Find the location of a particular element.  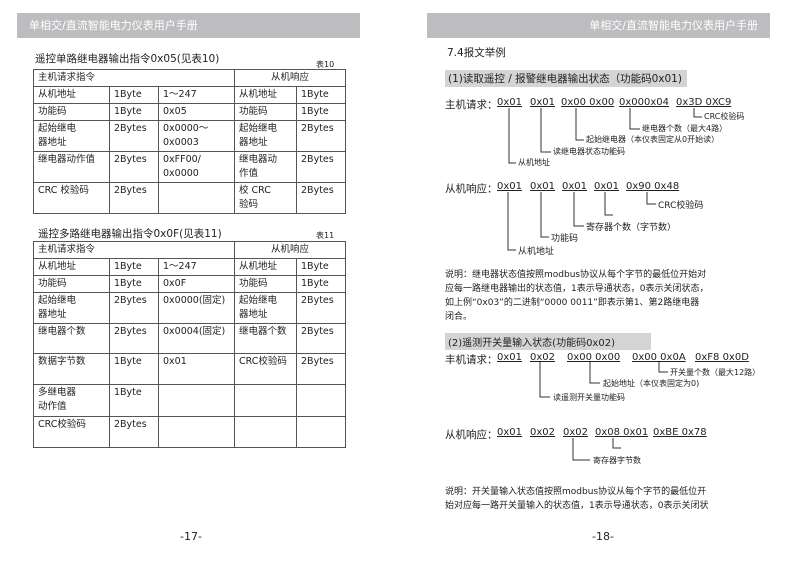

header-bar-right: 单相交/直流智能电力仪表用户手册 is located at coordinates (598, 25).